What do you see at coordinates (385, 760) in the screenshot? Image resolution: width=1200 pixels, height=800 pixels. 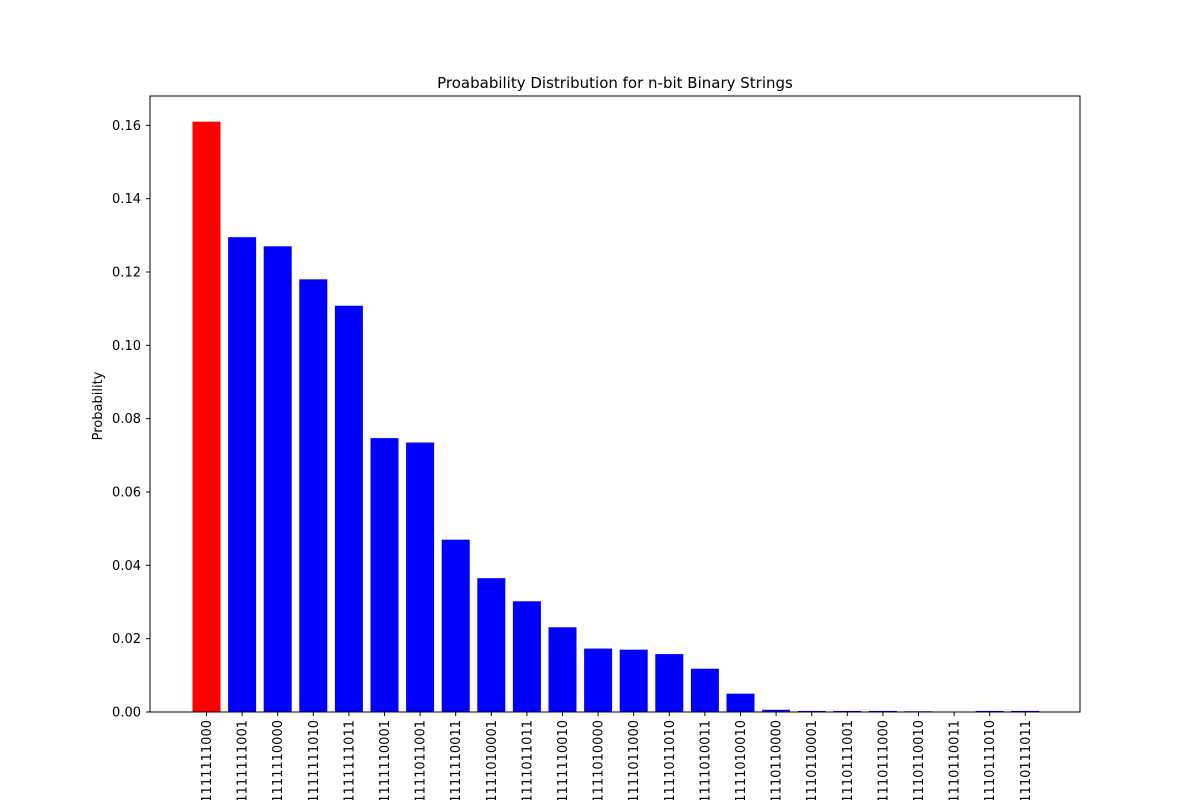 I see `x-tick-label: 1111110001` at bounding box center [385, 760].